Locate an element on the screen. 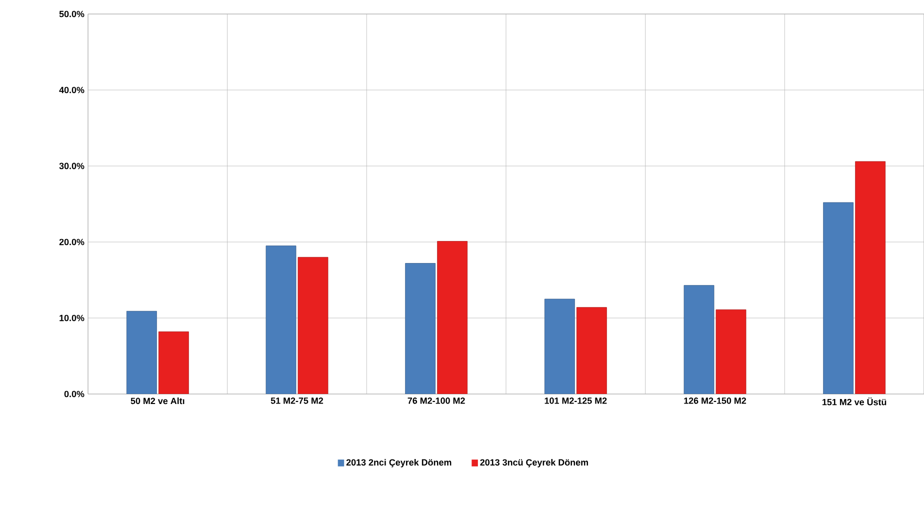 This screenshot has width=924, height=506. x-tick-label: 101 M2-125 M2 is located at coordinates (575, 401).